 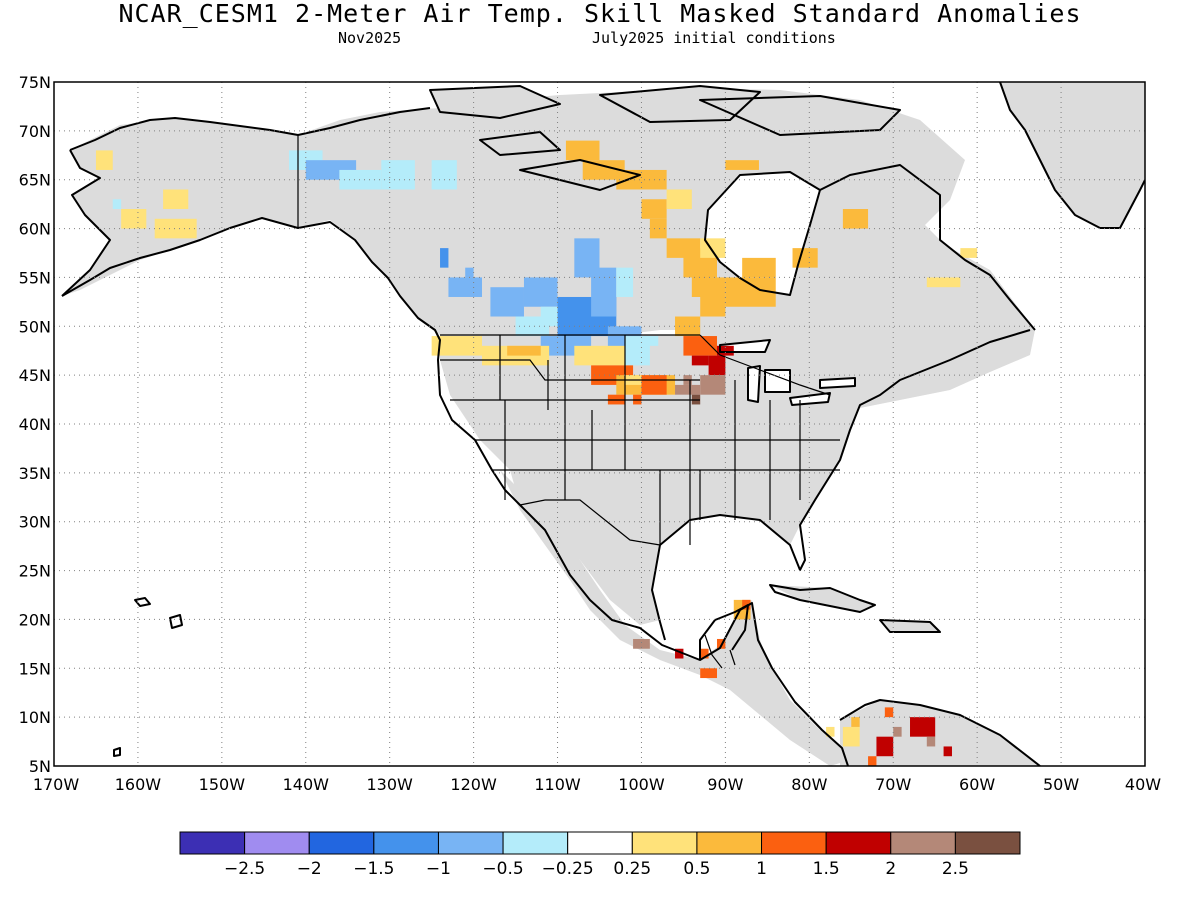 What do you see at coordinates (714, 38) in the screenshot?
I see `initial-conditions: July2025 initial conditions` at bounding box center [714, 38].